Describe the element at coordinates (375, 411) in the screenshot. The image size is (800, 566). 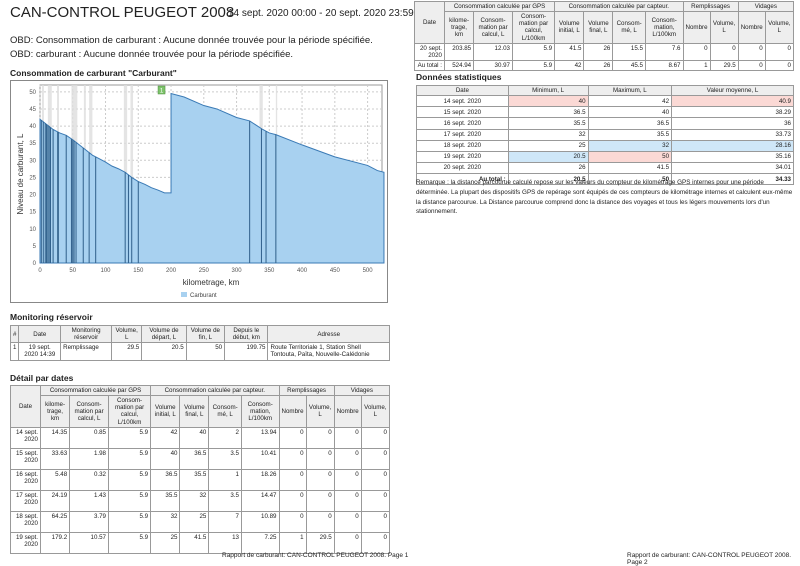
I see `column-header: Volume, L` at that location.